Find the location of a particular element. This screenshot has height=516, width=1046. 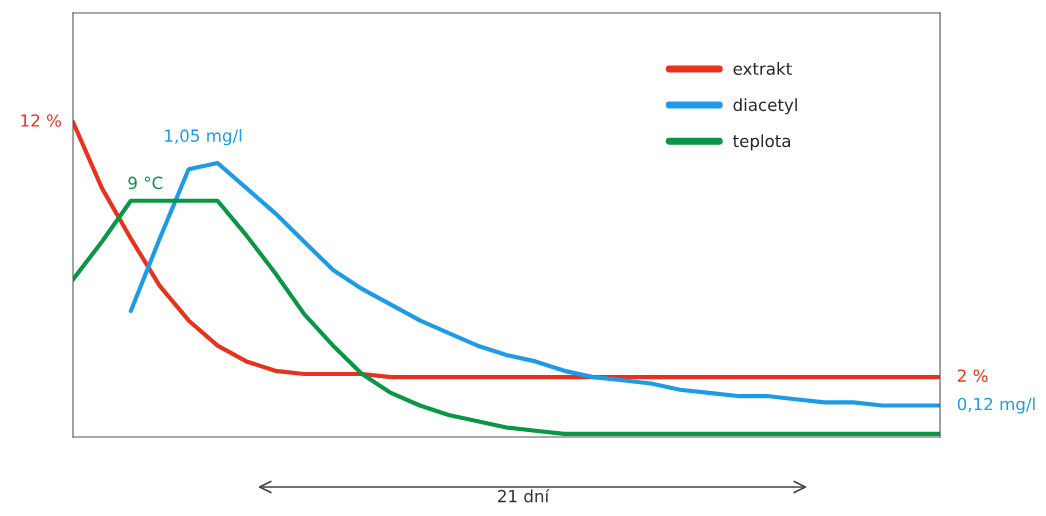

text: 21 dní is located at coordinates (524, 495).